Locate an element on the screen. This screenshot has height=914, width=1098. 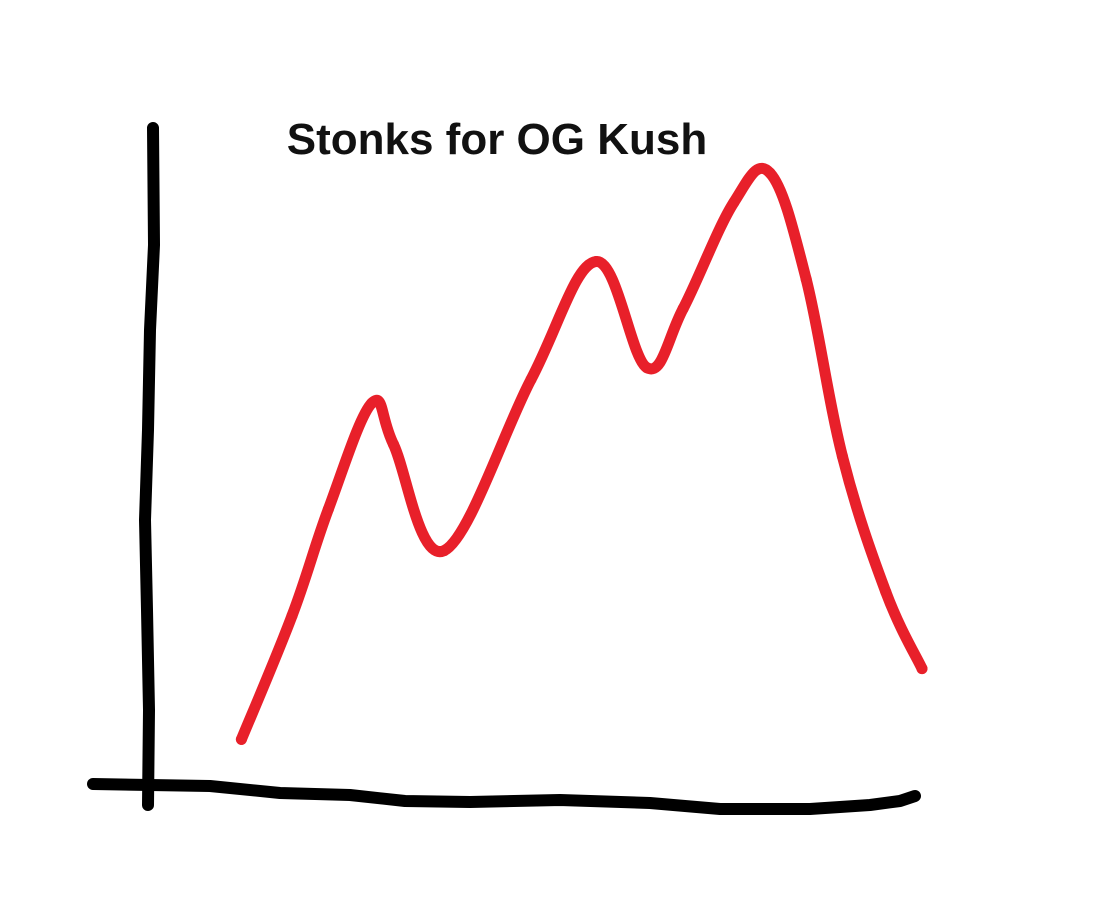
y-axis-line is located at coordinates (149, 466).